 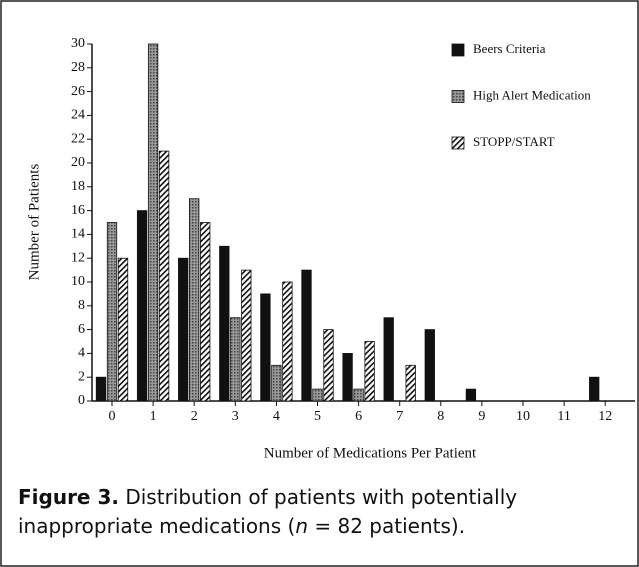 What do you see at coordinates (194, 416) in the screenshot?
I see `x-tick-label: 2` at bounding box center [194, 416].